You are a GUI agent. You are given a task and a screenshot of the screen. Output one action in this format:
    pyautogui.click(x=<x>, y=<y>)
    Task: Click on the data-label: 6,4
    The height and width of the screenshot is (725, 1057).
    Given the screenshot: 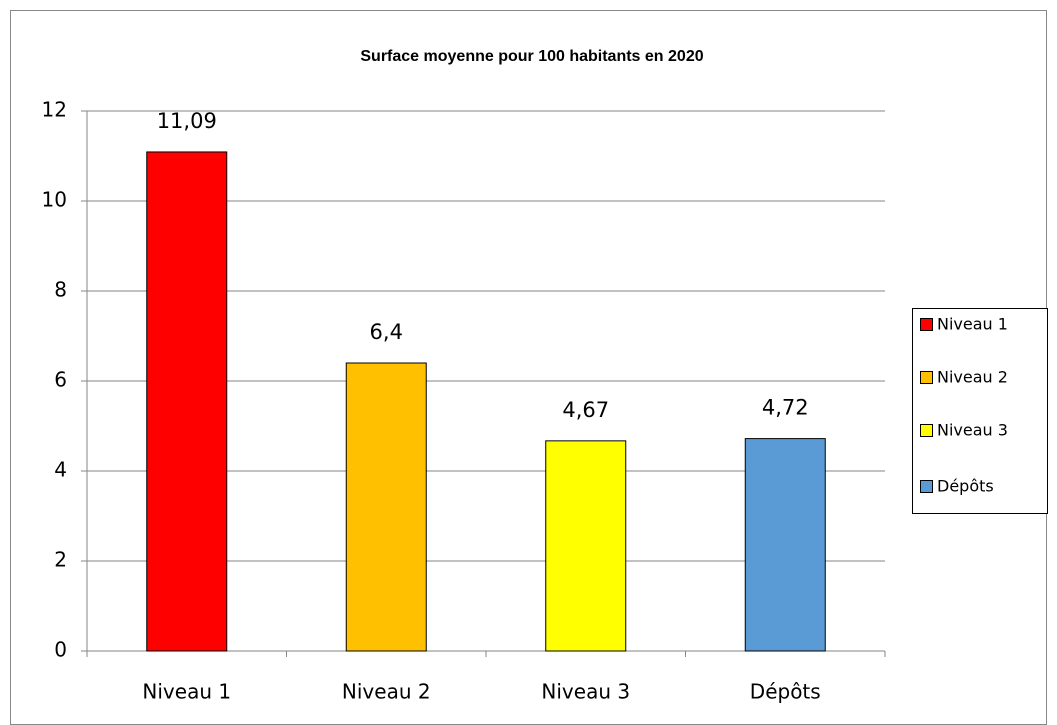 What is the action you would take?
    pyautogui.click(x=386, y=332)
    